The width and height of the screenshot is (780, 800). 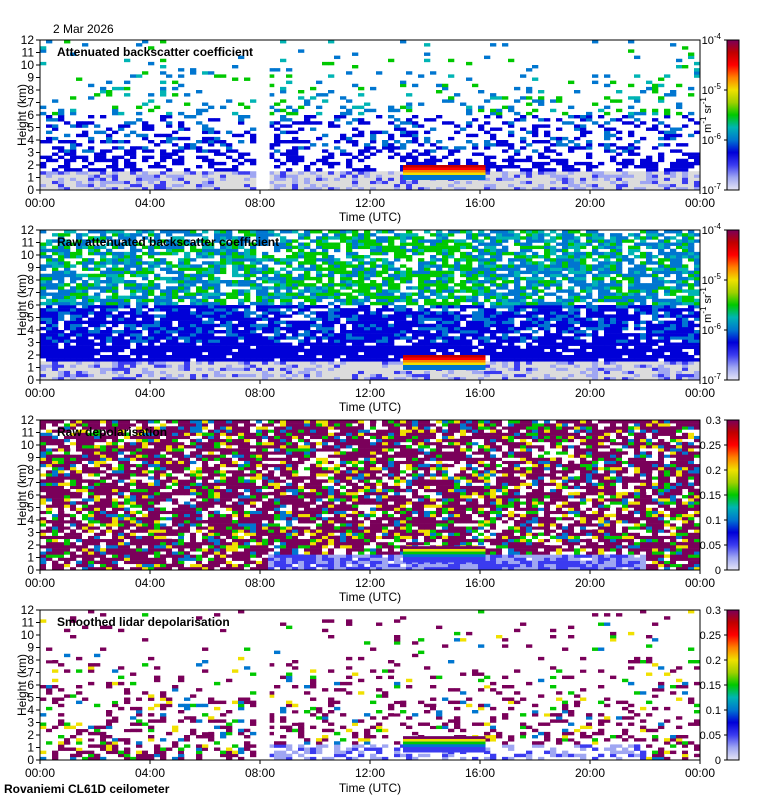 I want to click on instrument-footer: Rovaniemi CL61D ceilometer, so click(x=87, y=789).